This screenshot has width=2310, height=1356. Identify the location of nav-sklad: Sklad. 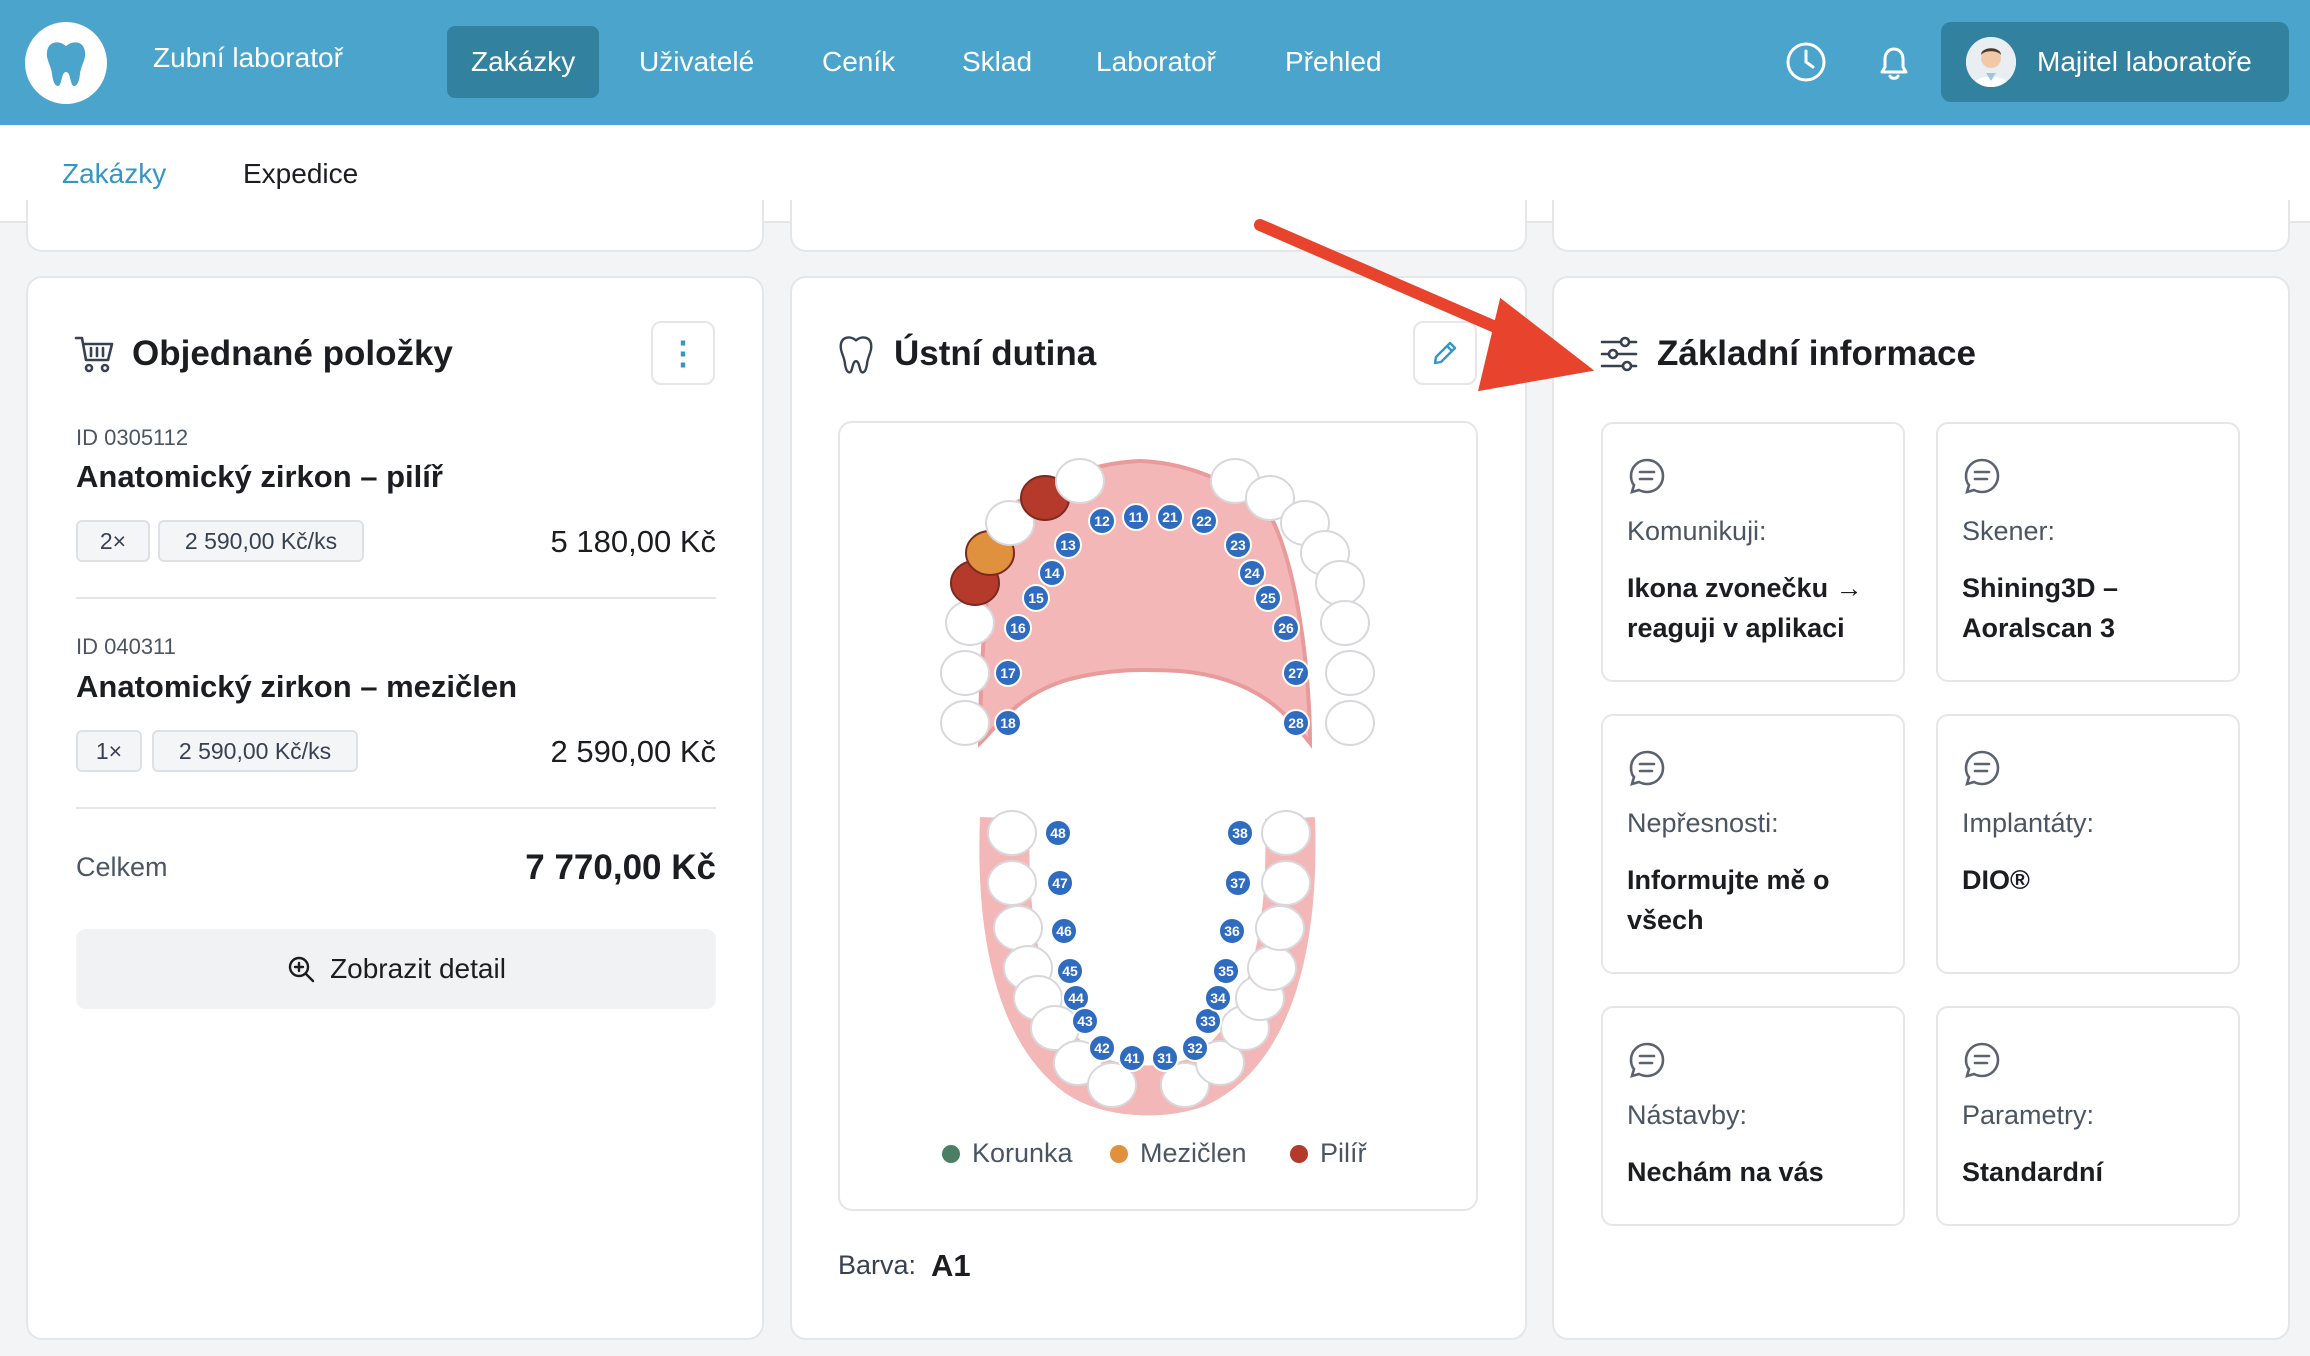
(997, 61).